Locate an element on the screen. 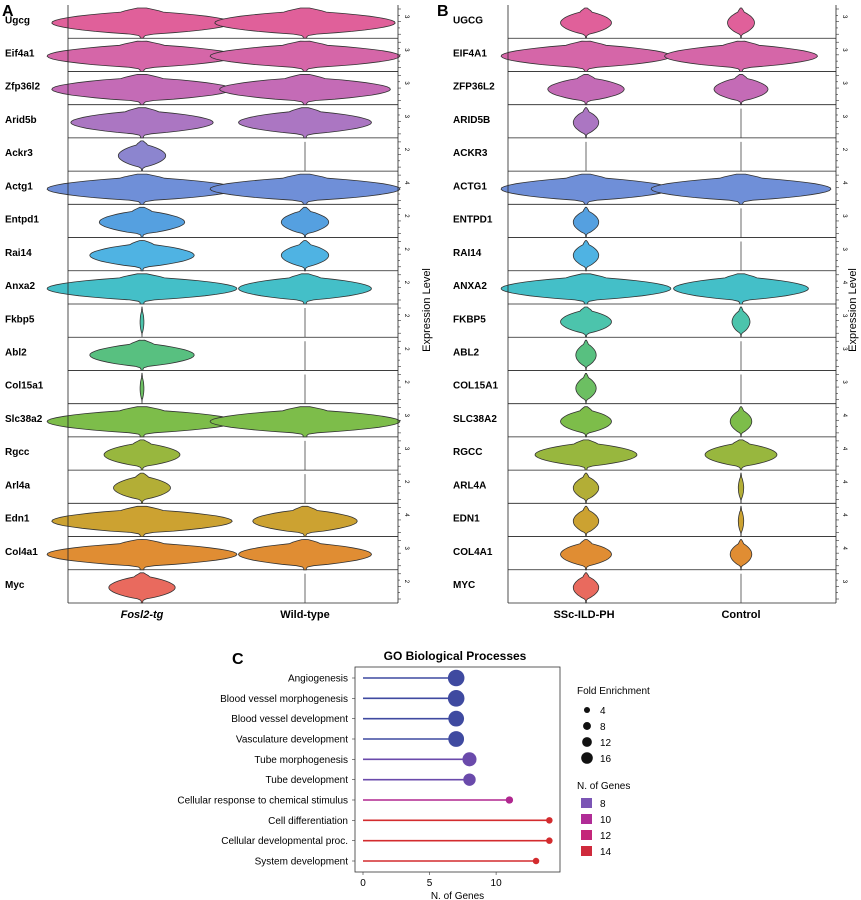 The image size is (861, 900). category-label: Cellular response to chemical stimulus is located at coordinates (262, 801).